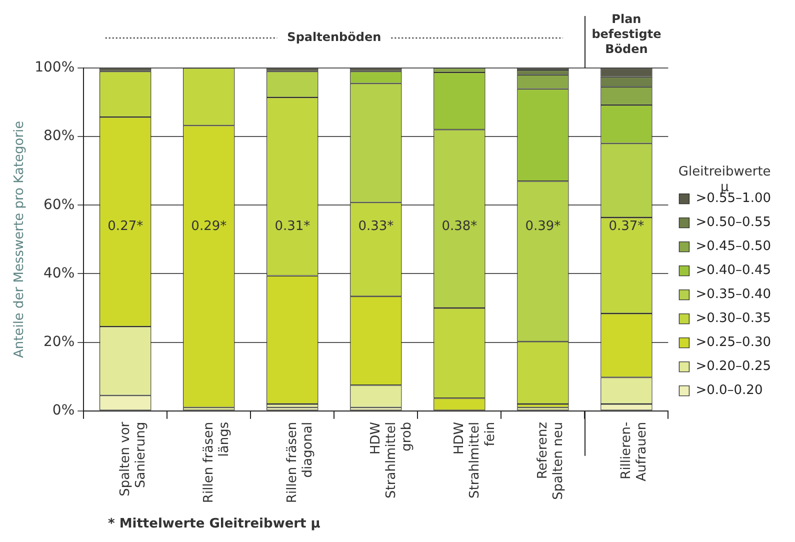 The height and width of the screenshot is (542, 795). I want to click on x-tick-label: HDW Strahlmittel fein, so click(475, 460).